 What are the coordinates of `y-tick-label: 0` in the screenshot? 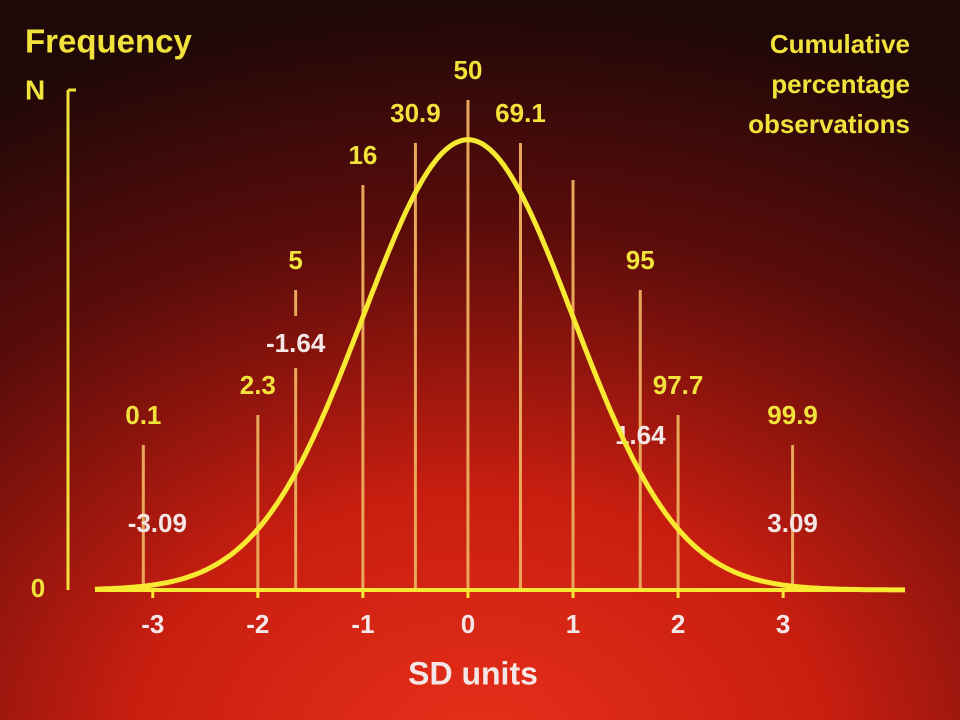 It's located at (38, 588).